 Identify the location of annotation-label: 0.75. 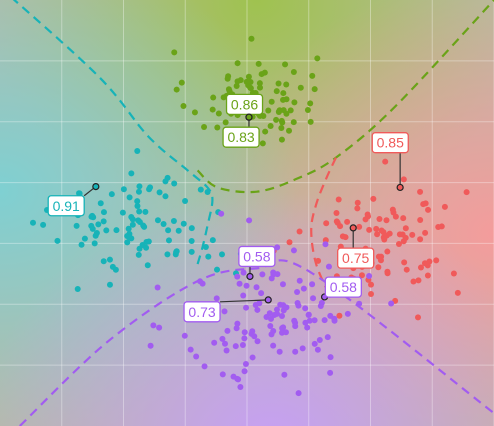
(355, 258).